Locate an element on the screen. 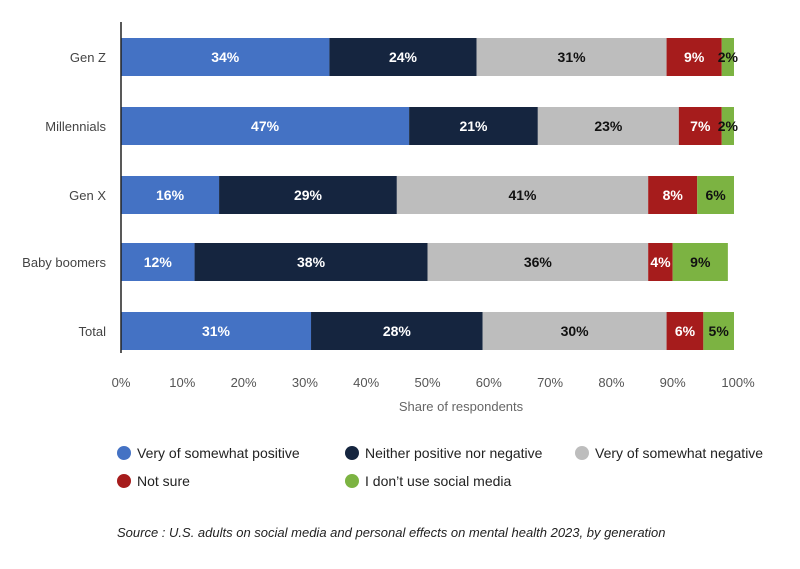  x-tick-label: 90% is located at coordinates (673, 382).